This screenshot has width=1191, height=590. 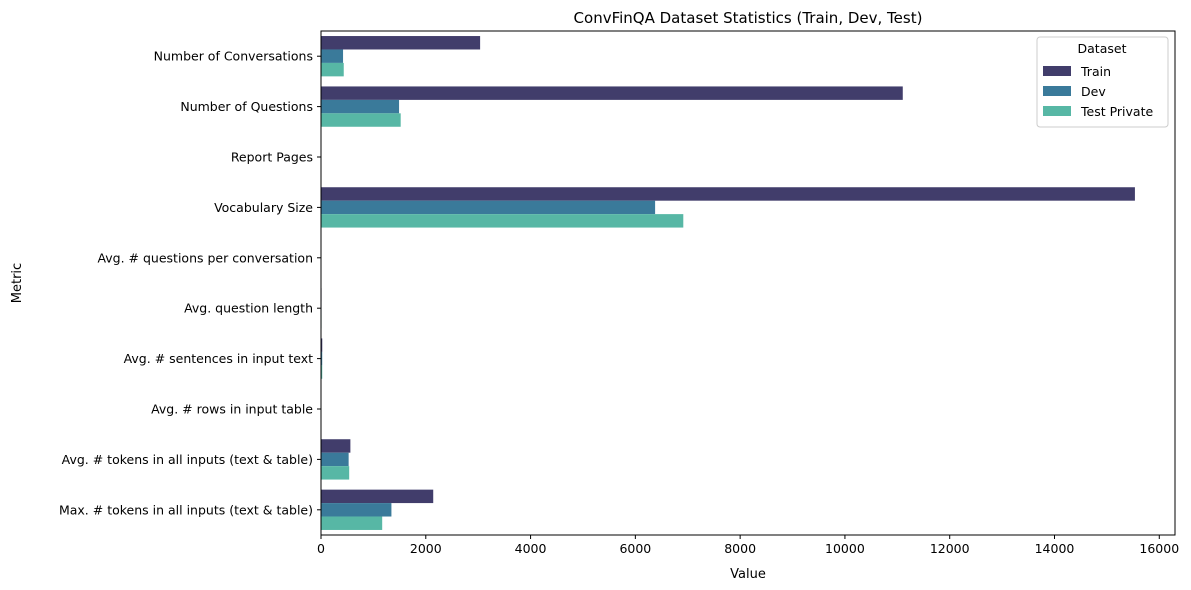 What do you see at coordinates (845, 548) in the screenshot?
I see `x-tick-label: 10000` at bounding box center [845, 548].